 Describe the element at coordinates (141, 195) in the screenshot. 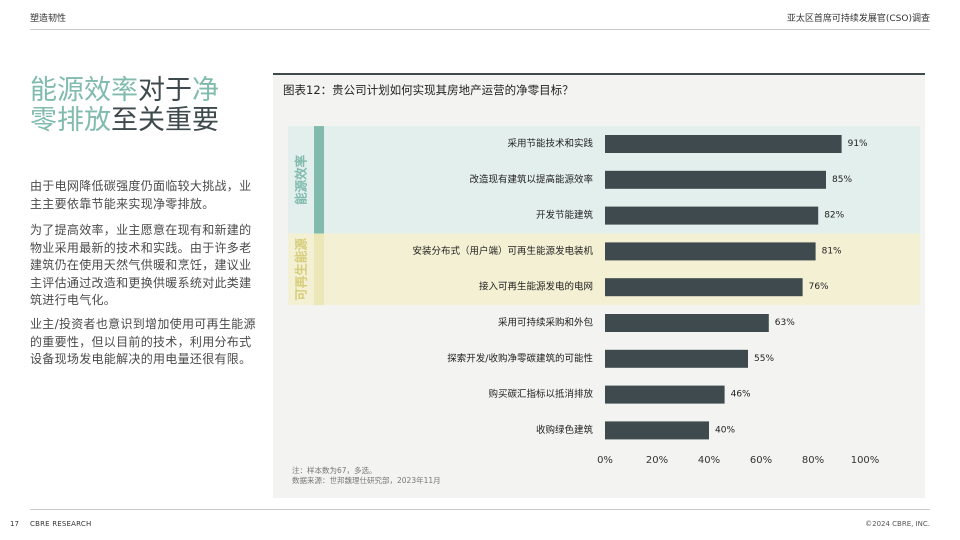

I see `body-paragraph-1: 由于电网降低碳强度仍面临较大挑战，业主主要依靠节能来实现净零排放。` at that location.